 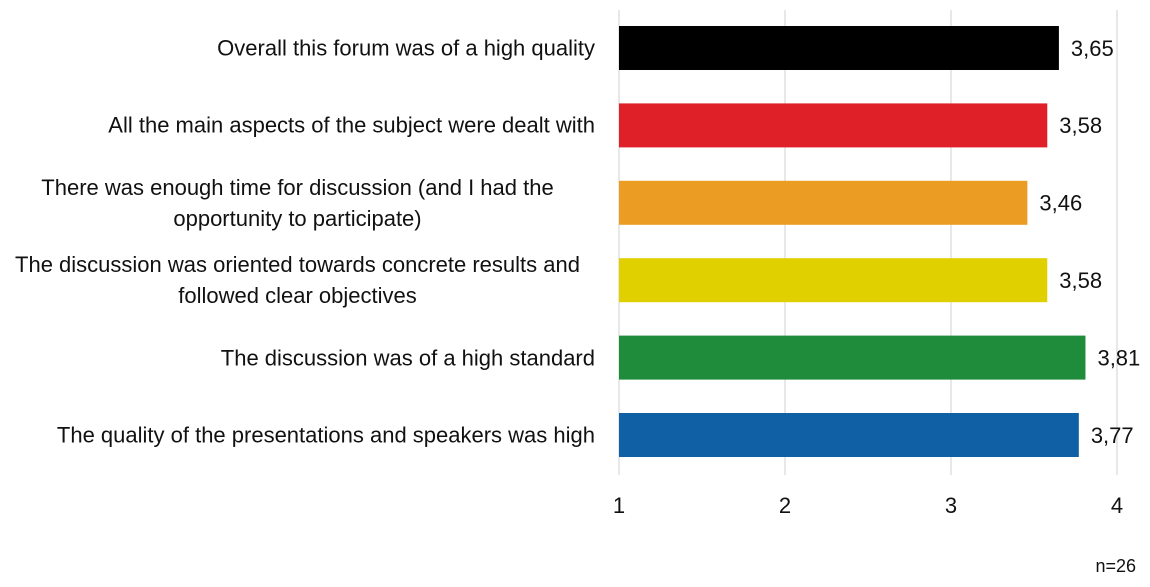 I want to click on value-label: 3,77, so click(x=1112, y=435).